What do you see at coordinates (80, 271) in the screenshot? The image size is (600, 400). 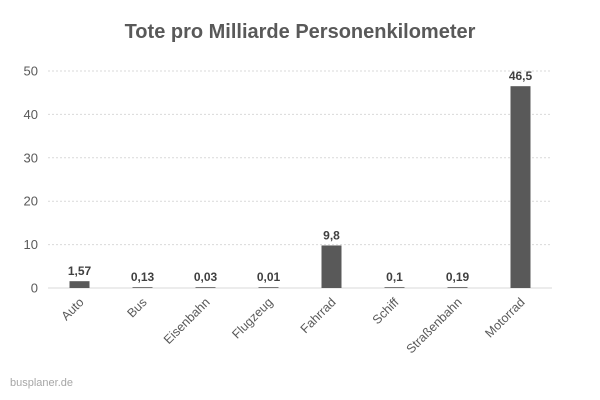 I see `data-label: 1,57` at bounding box center [80, 271].